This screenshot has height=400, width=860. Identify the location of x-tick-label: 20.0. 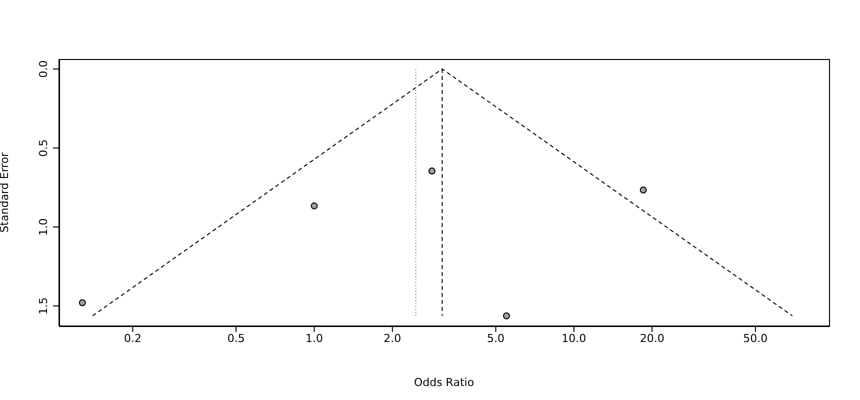
(652, 338).